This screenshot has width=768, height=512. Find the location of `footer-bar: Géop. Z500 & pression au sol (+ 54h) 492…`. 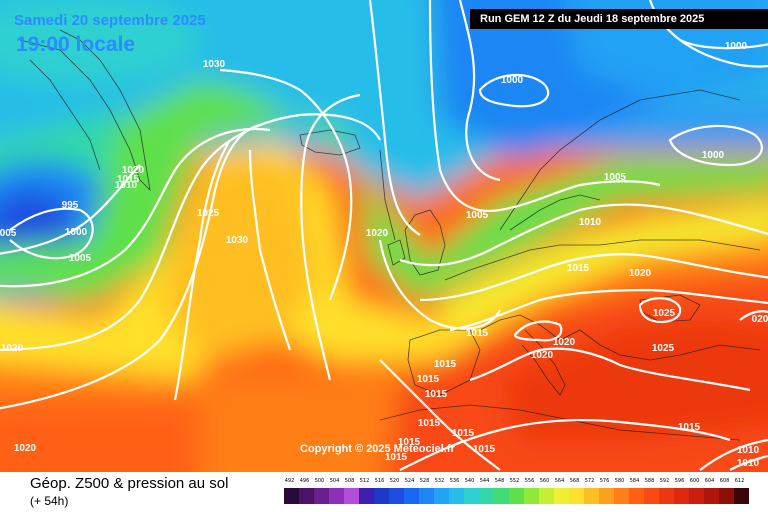

footer-bar: Géop. Z500 & pression au sol (+ 54h) 492… is located at coordinates (384, 492).